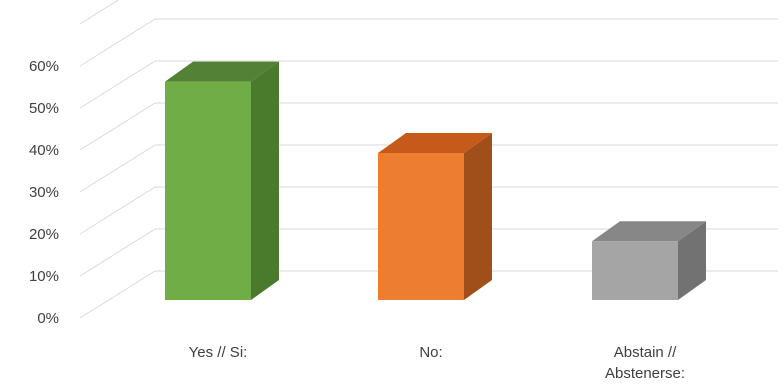 The height and width of the screenshot is (387, 784). I want to click on x-axis-categories: Yes // Si: No: Abstain //Abstenerse:, so click(437, 363).